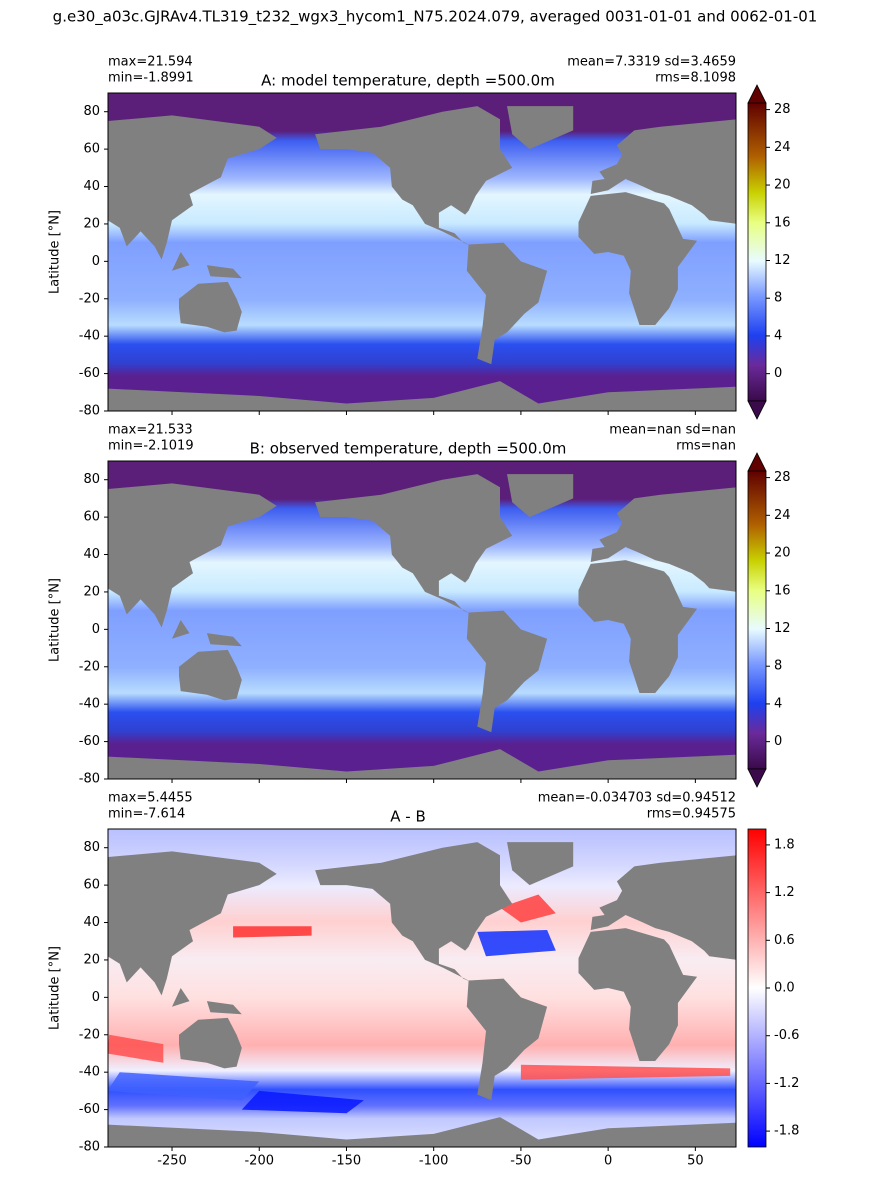  I want to click on min-text: min=-1.8991, so click(151, 78).